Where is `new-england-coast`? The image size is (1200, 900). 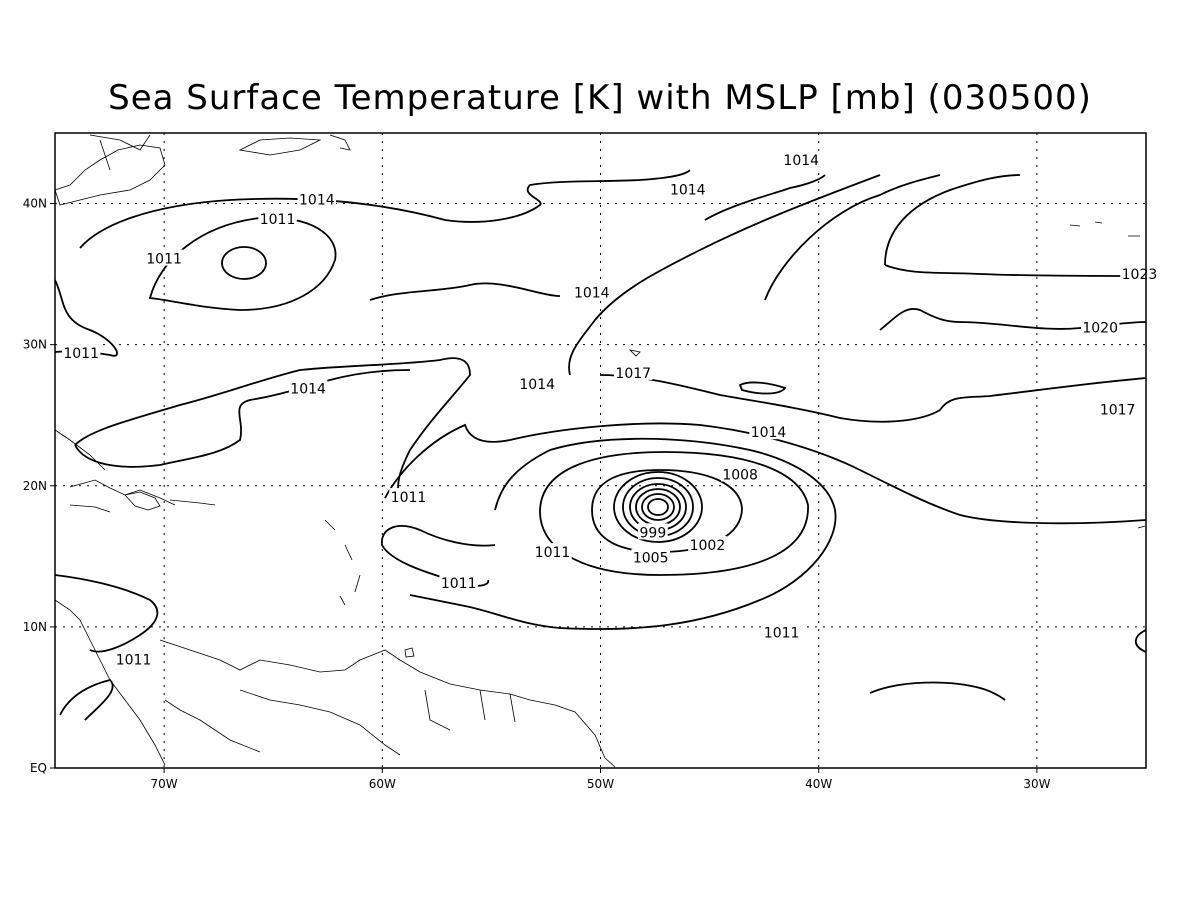 new-england-coast is located at coordinates (120, 152).